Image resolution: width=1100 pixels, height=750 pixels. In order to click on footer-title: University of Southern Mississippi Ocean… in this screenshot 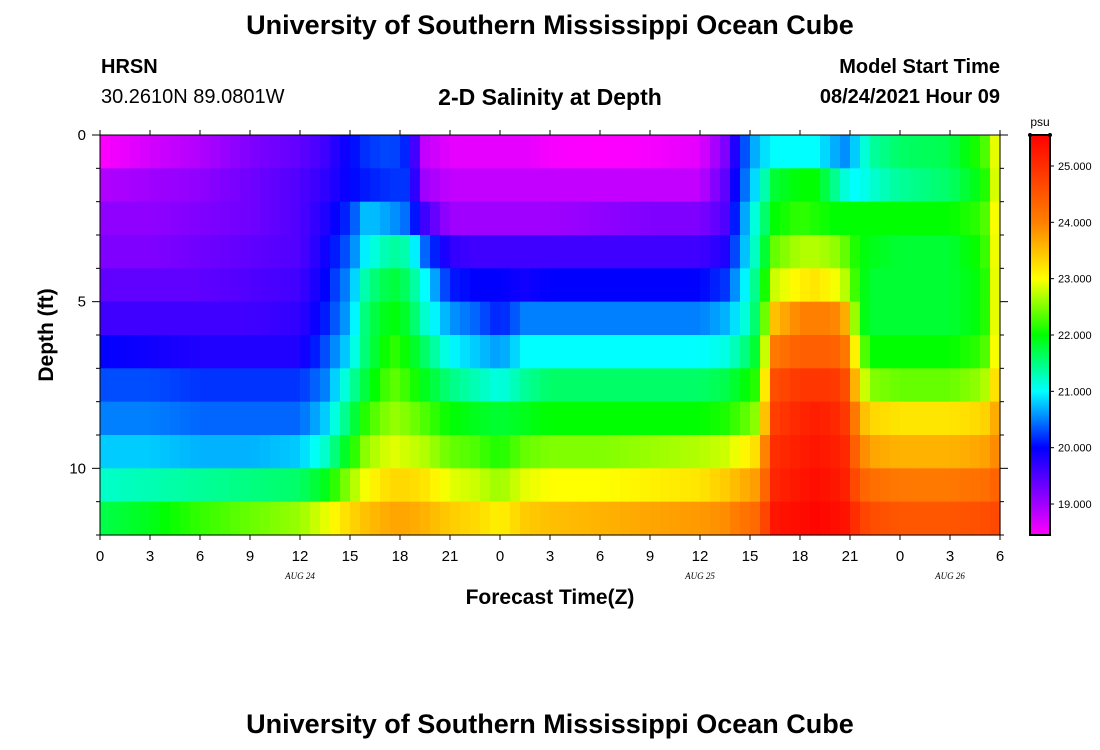, I will do `click(550, 724)`.